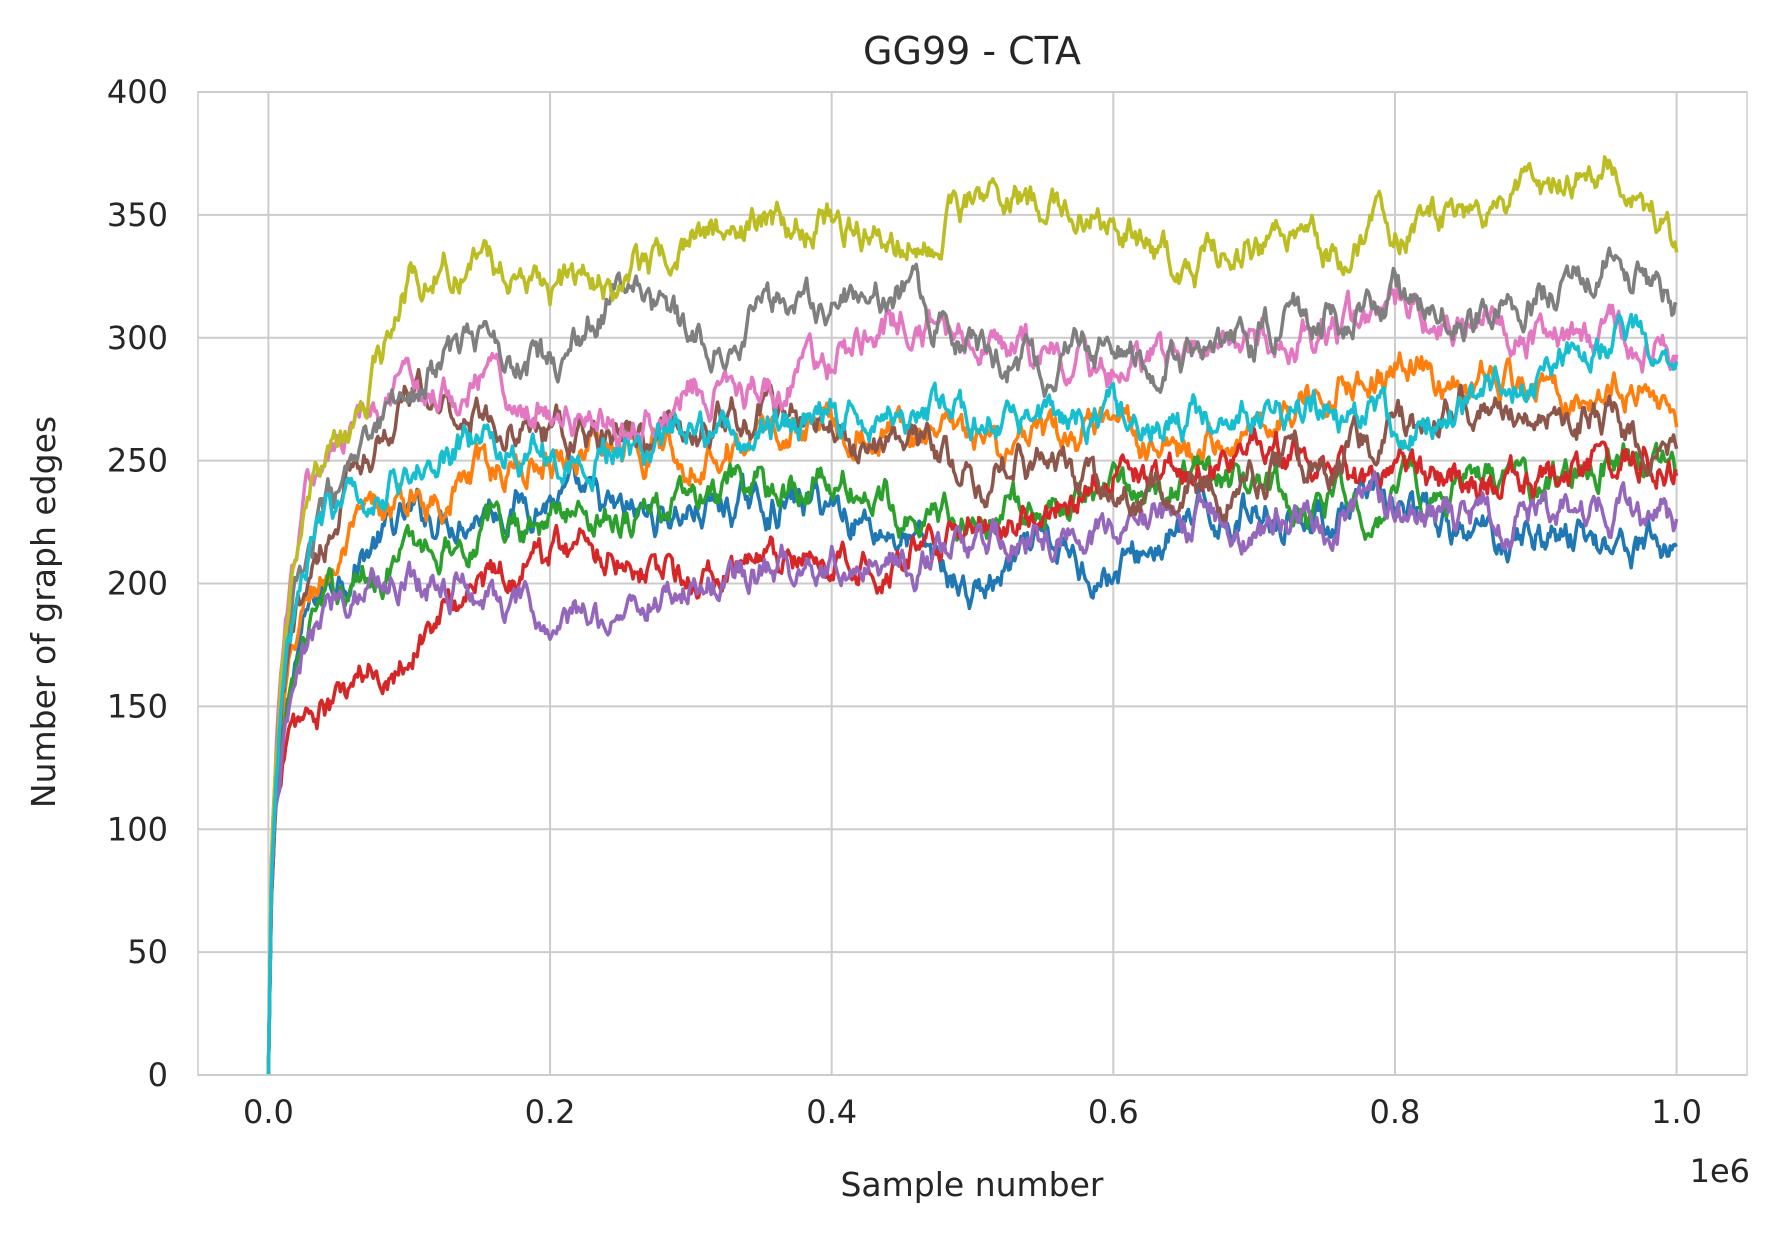  Describe the element at coordinates (831, 1112) in the screenshot. I see `x-tick-label: 0.4` at that location.